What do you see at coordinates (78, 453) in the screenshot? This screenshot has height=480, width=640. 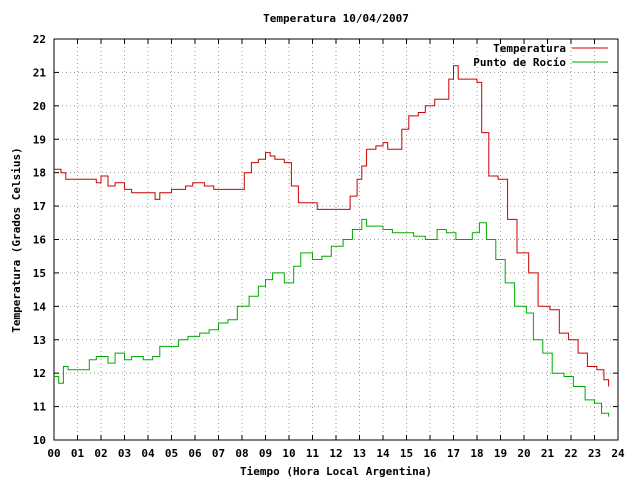 I see `x-tick-label: 01` at bounding box center [78, 453].